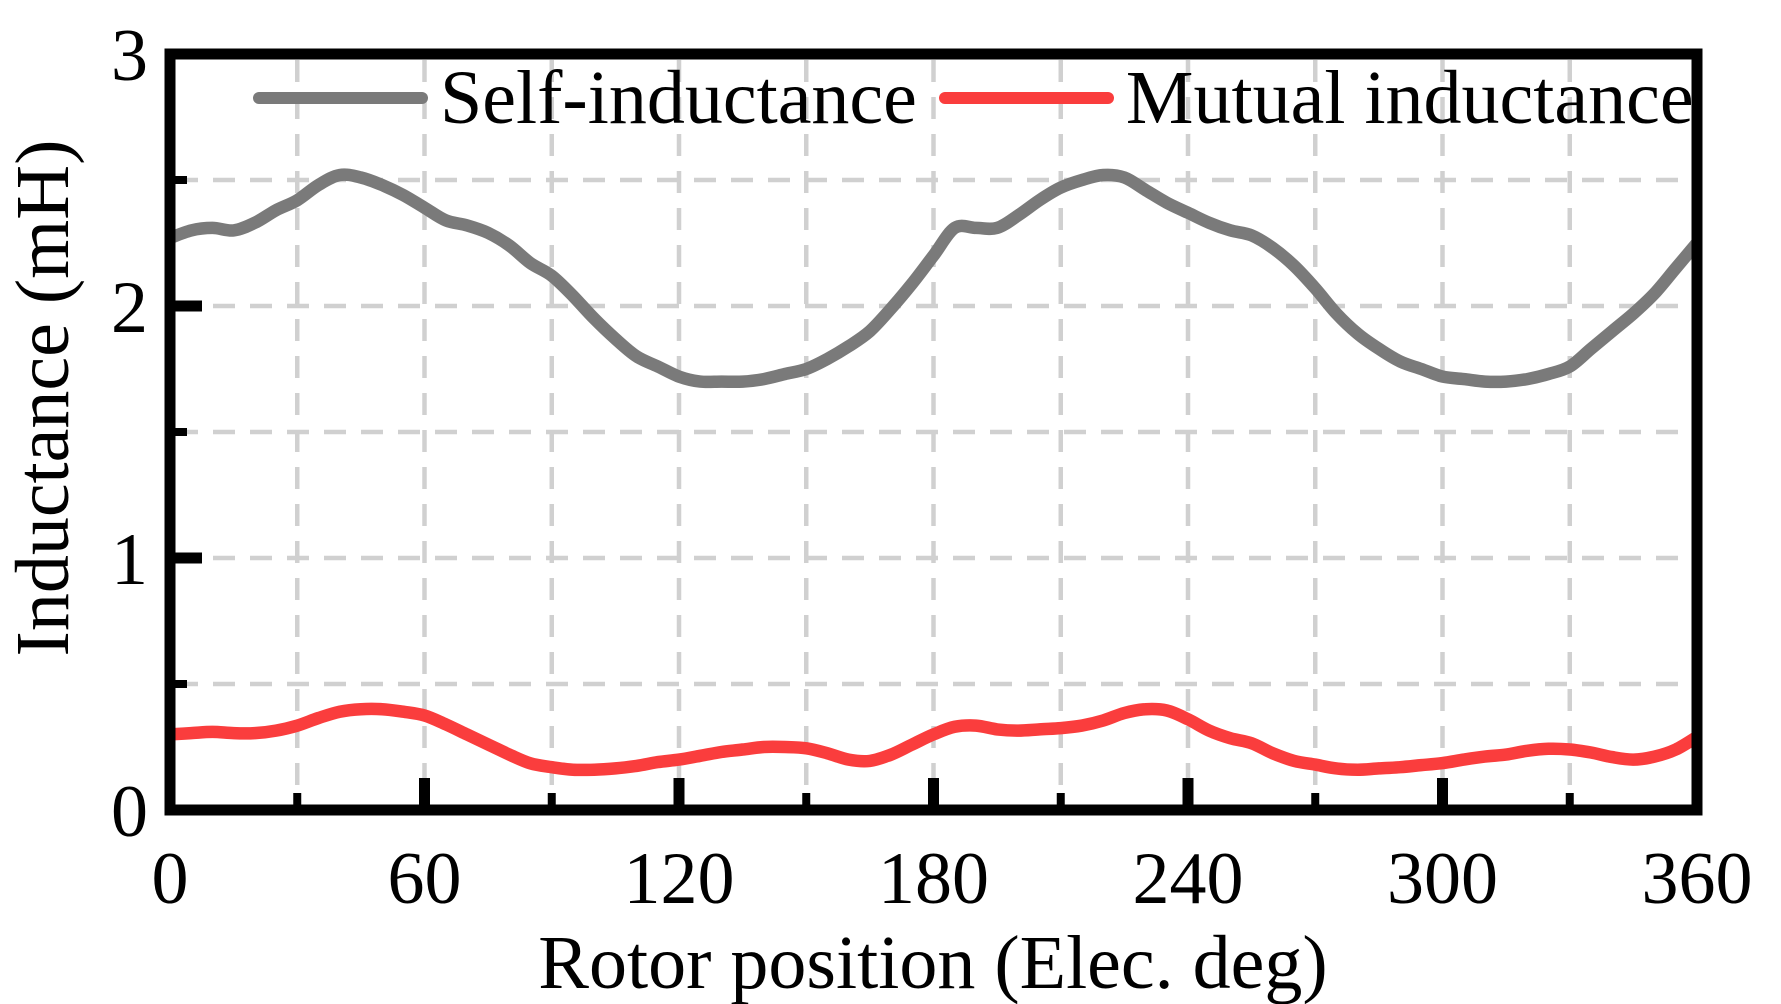  Describe the element at coordinates (679, 879) in the screenshot. I see `x-tick-label: 120` at that location.